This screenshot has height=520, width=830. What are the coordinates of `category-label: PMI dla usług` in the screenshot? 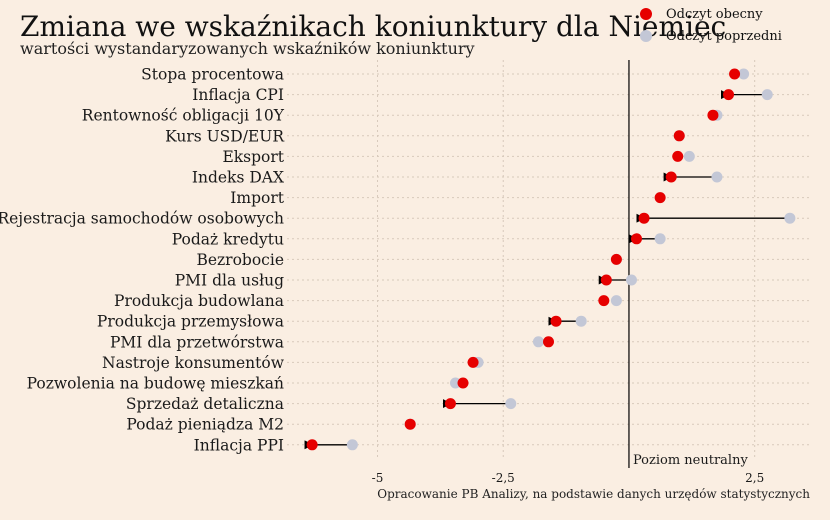 It's located at (229, 281).